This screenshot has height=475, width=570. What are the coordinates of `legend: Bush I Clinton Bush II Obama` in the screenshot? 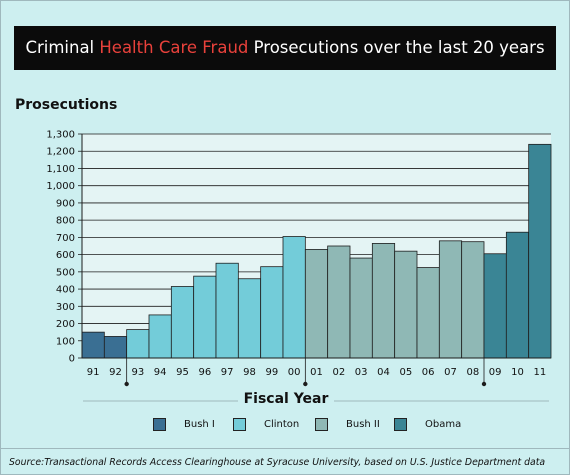 It's located at (285, 428).